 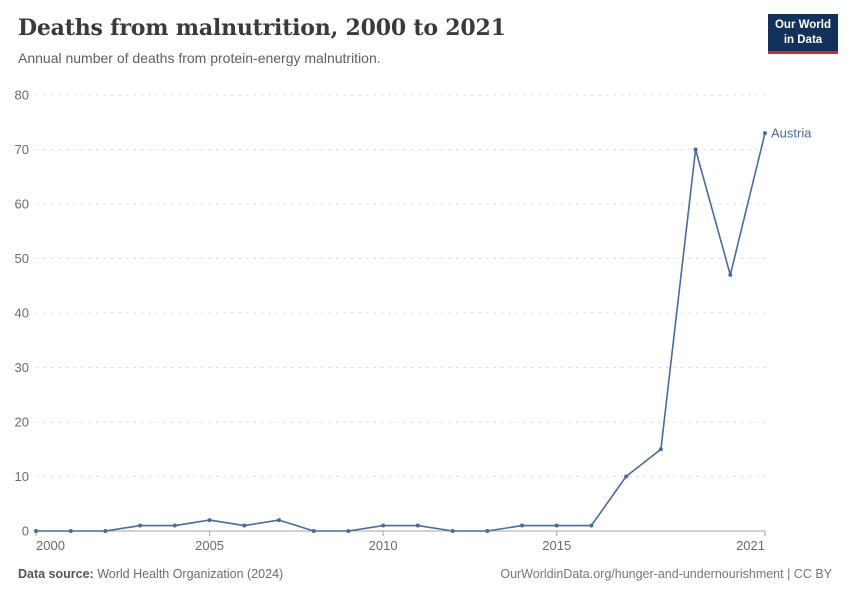 I want to click on owid-logo-line2: in Data, so click(x=803, y=39).